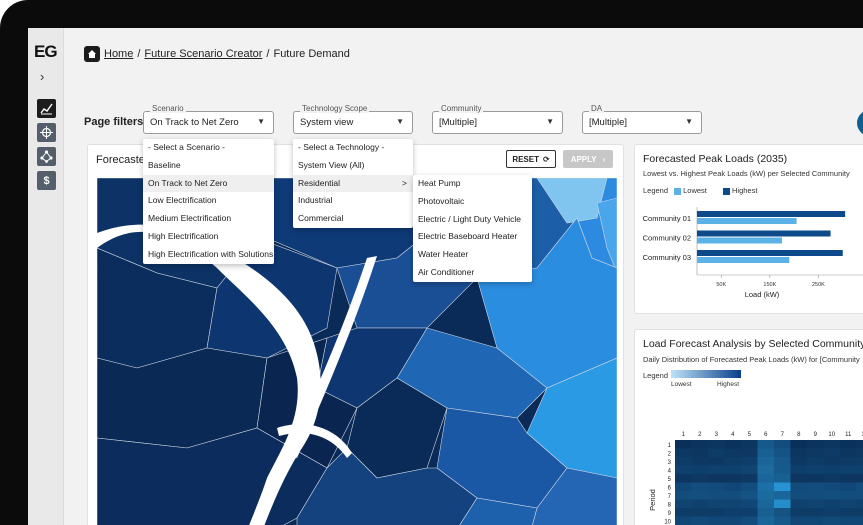 The width and height of the screenshot is (863, 525). I want to click on technology-option-residential: Residential >, so click(353, 183).